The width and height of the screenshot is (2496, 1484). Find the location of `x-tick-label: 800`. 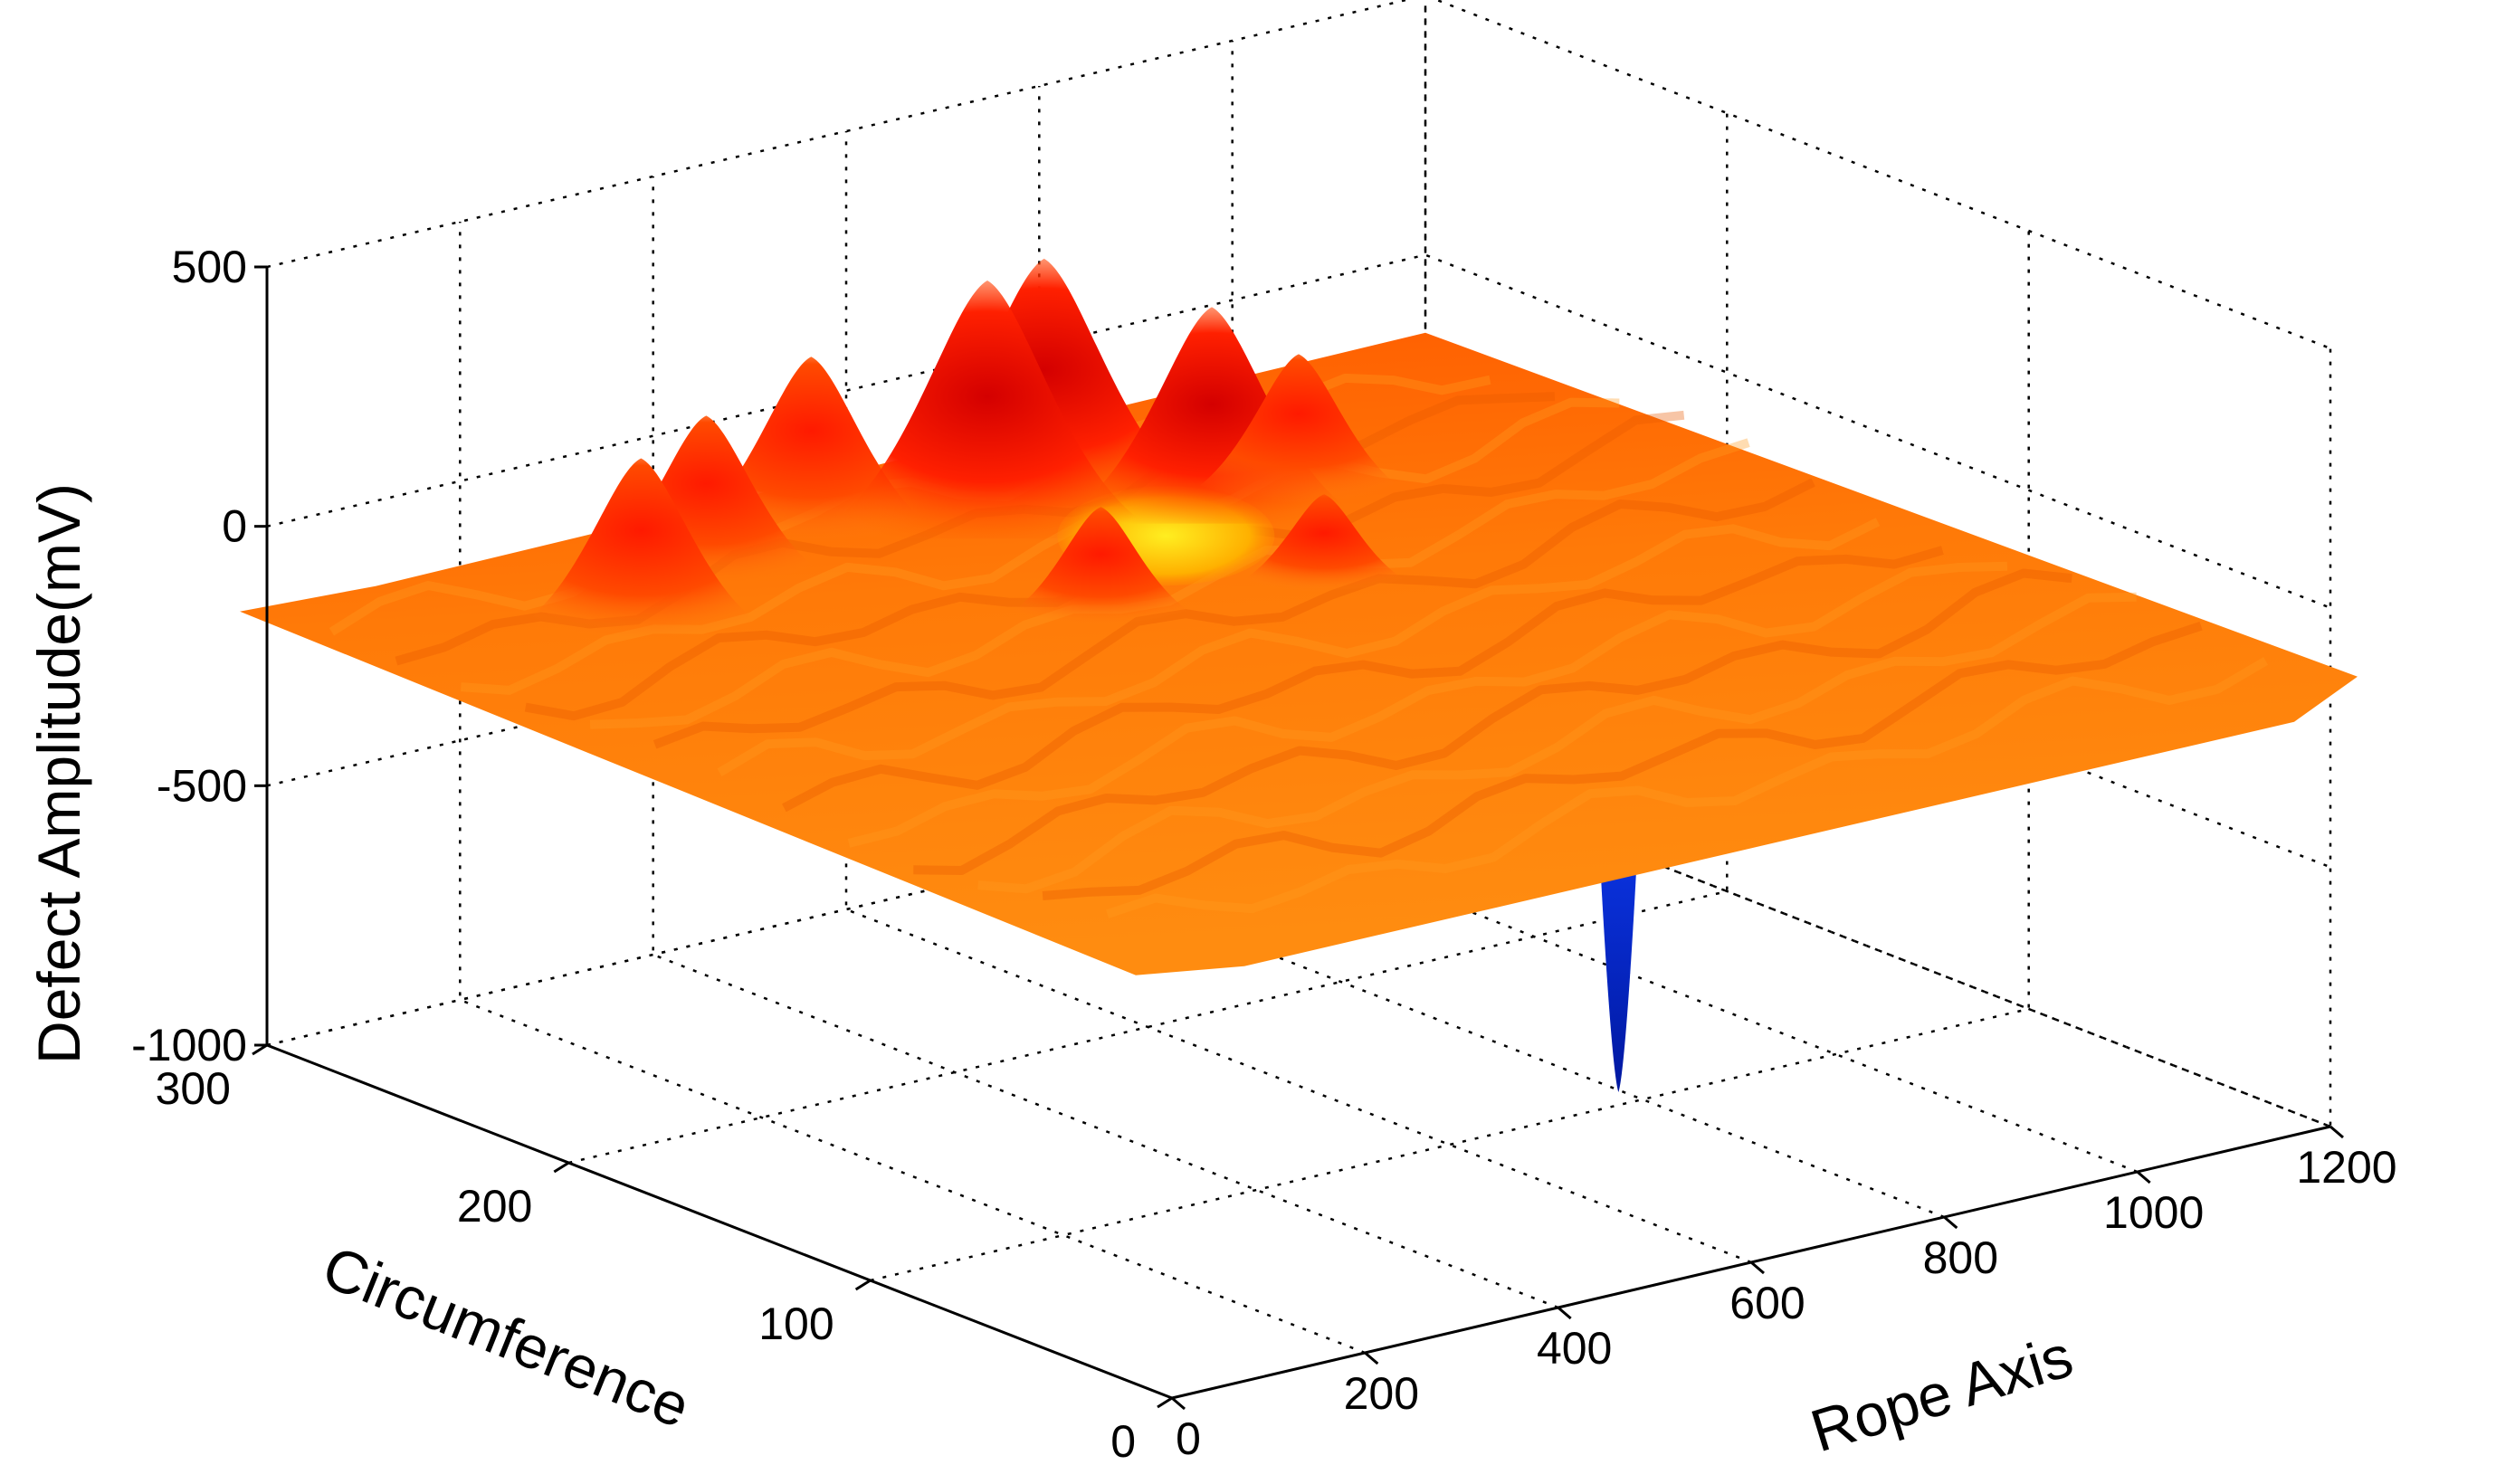

x-tick-label: 800 is located at coordinates (1960, 1257).